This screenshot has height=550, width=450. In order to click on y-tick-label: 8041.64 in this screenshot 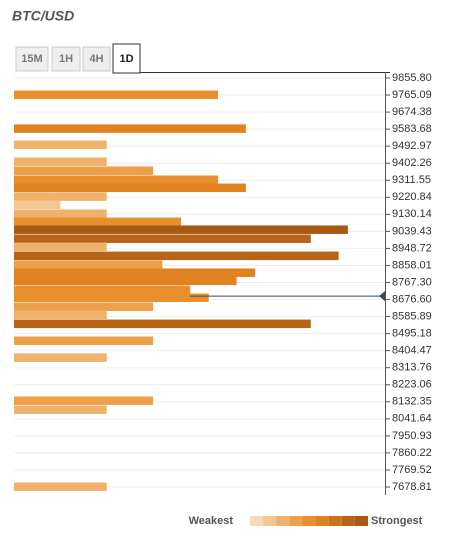, I will do `click(412, 419)`.